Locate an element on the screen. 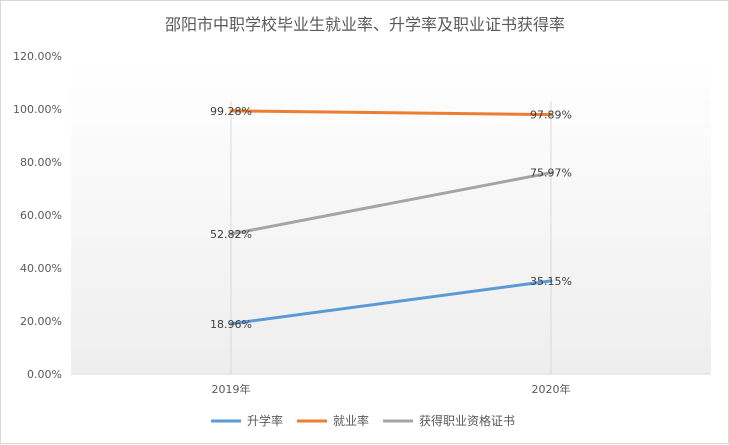  legend: 升学率 就业率 获得职业资格证书 is located at coordinates (363, 420).